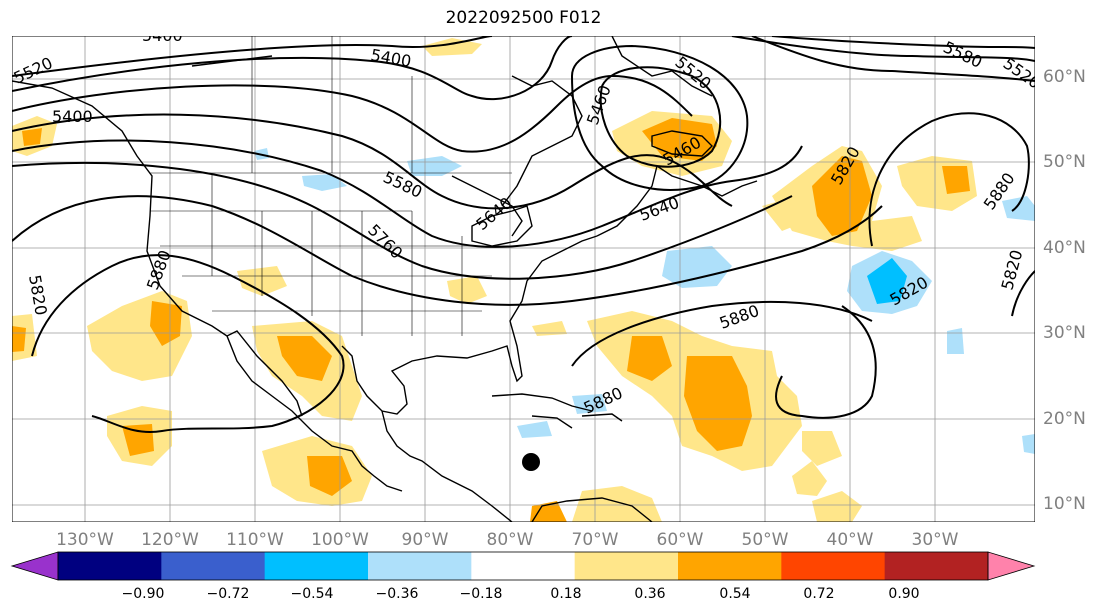 The height and width of the screenshot is (615, 1105). I want to click on lon-label: 70°W, so click(595, 540).